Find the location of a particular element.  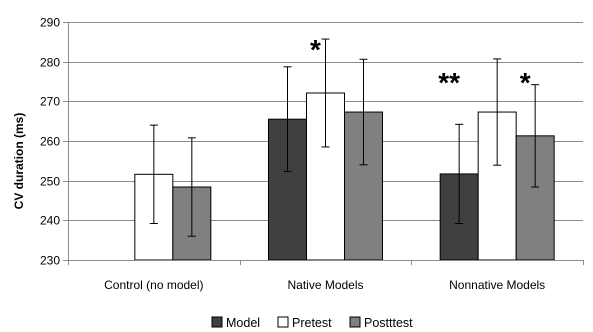

legend: Model Pretest Postttest is located at coordinates (312, 323).